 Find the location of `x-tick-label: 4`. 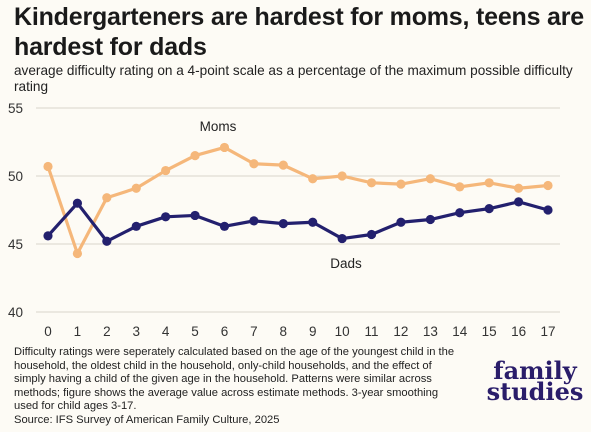

x-tick-label: 4 is located at coordinates (166, 331).